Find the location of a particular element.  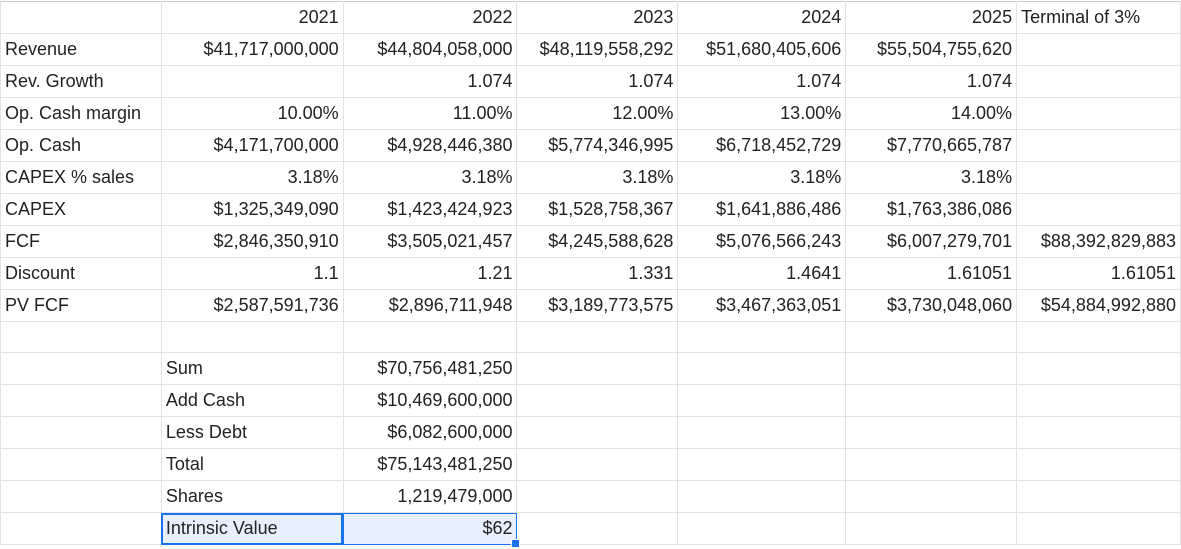

value-cell: $3,730,048,060 is located at coordinates (931, 305).